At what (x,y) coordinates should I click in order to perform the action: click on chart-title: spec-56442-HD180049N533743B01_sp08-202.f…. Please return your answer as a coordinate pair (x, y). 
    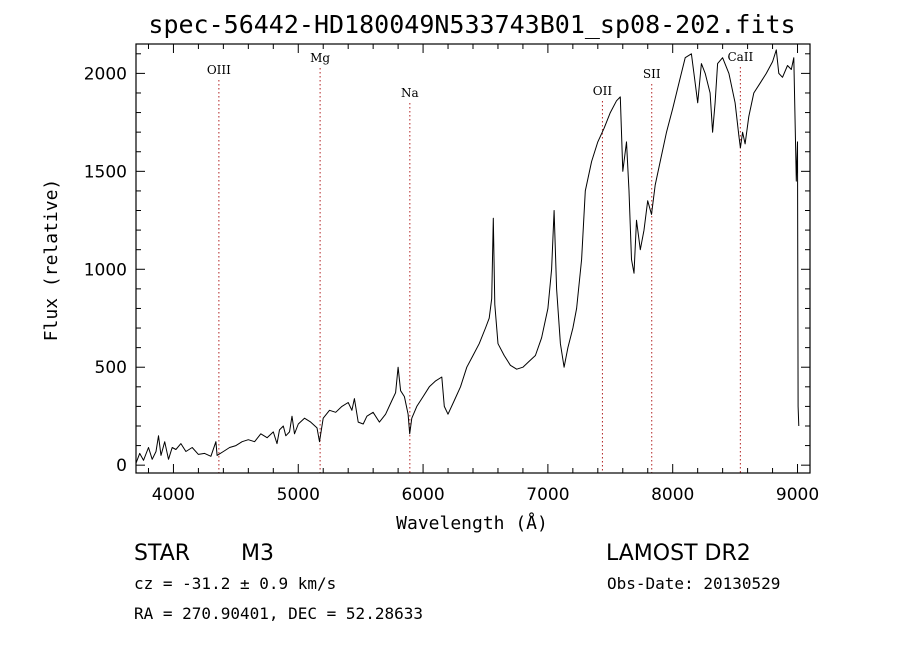
    Looking at the image, I should click on (471, 24).